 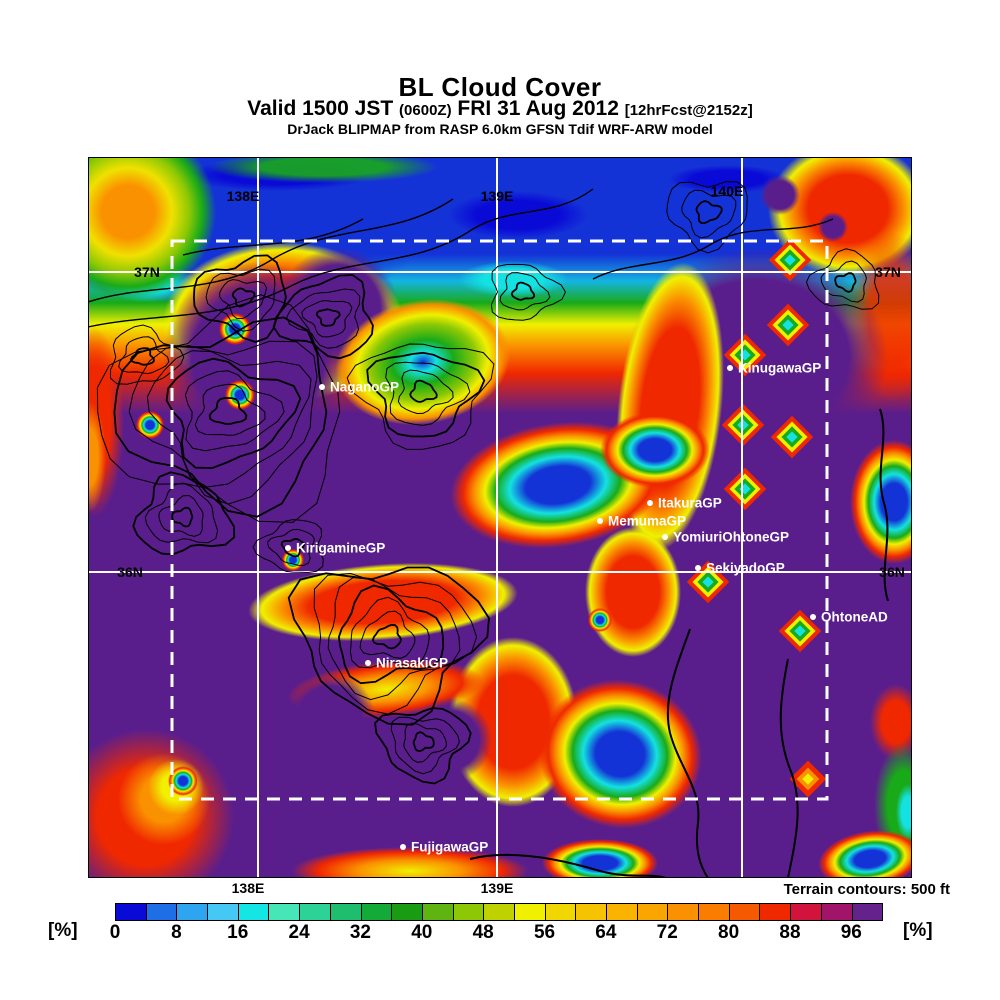 What do you see at coordinates (729, 932) in the screenshot?
I see `colorbar-tick-label: 80` at bounding box center [729, 932].